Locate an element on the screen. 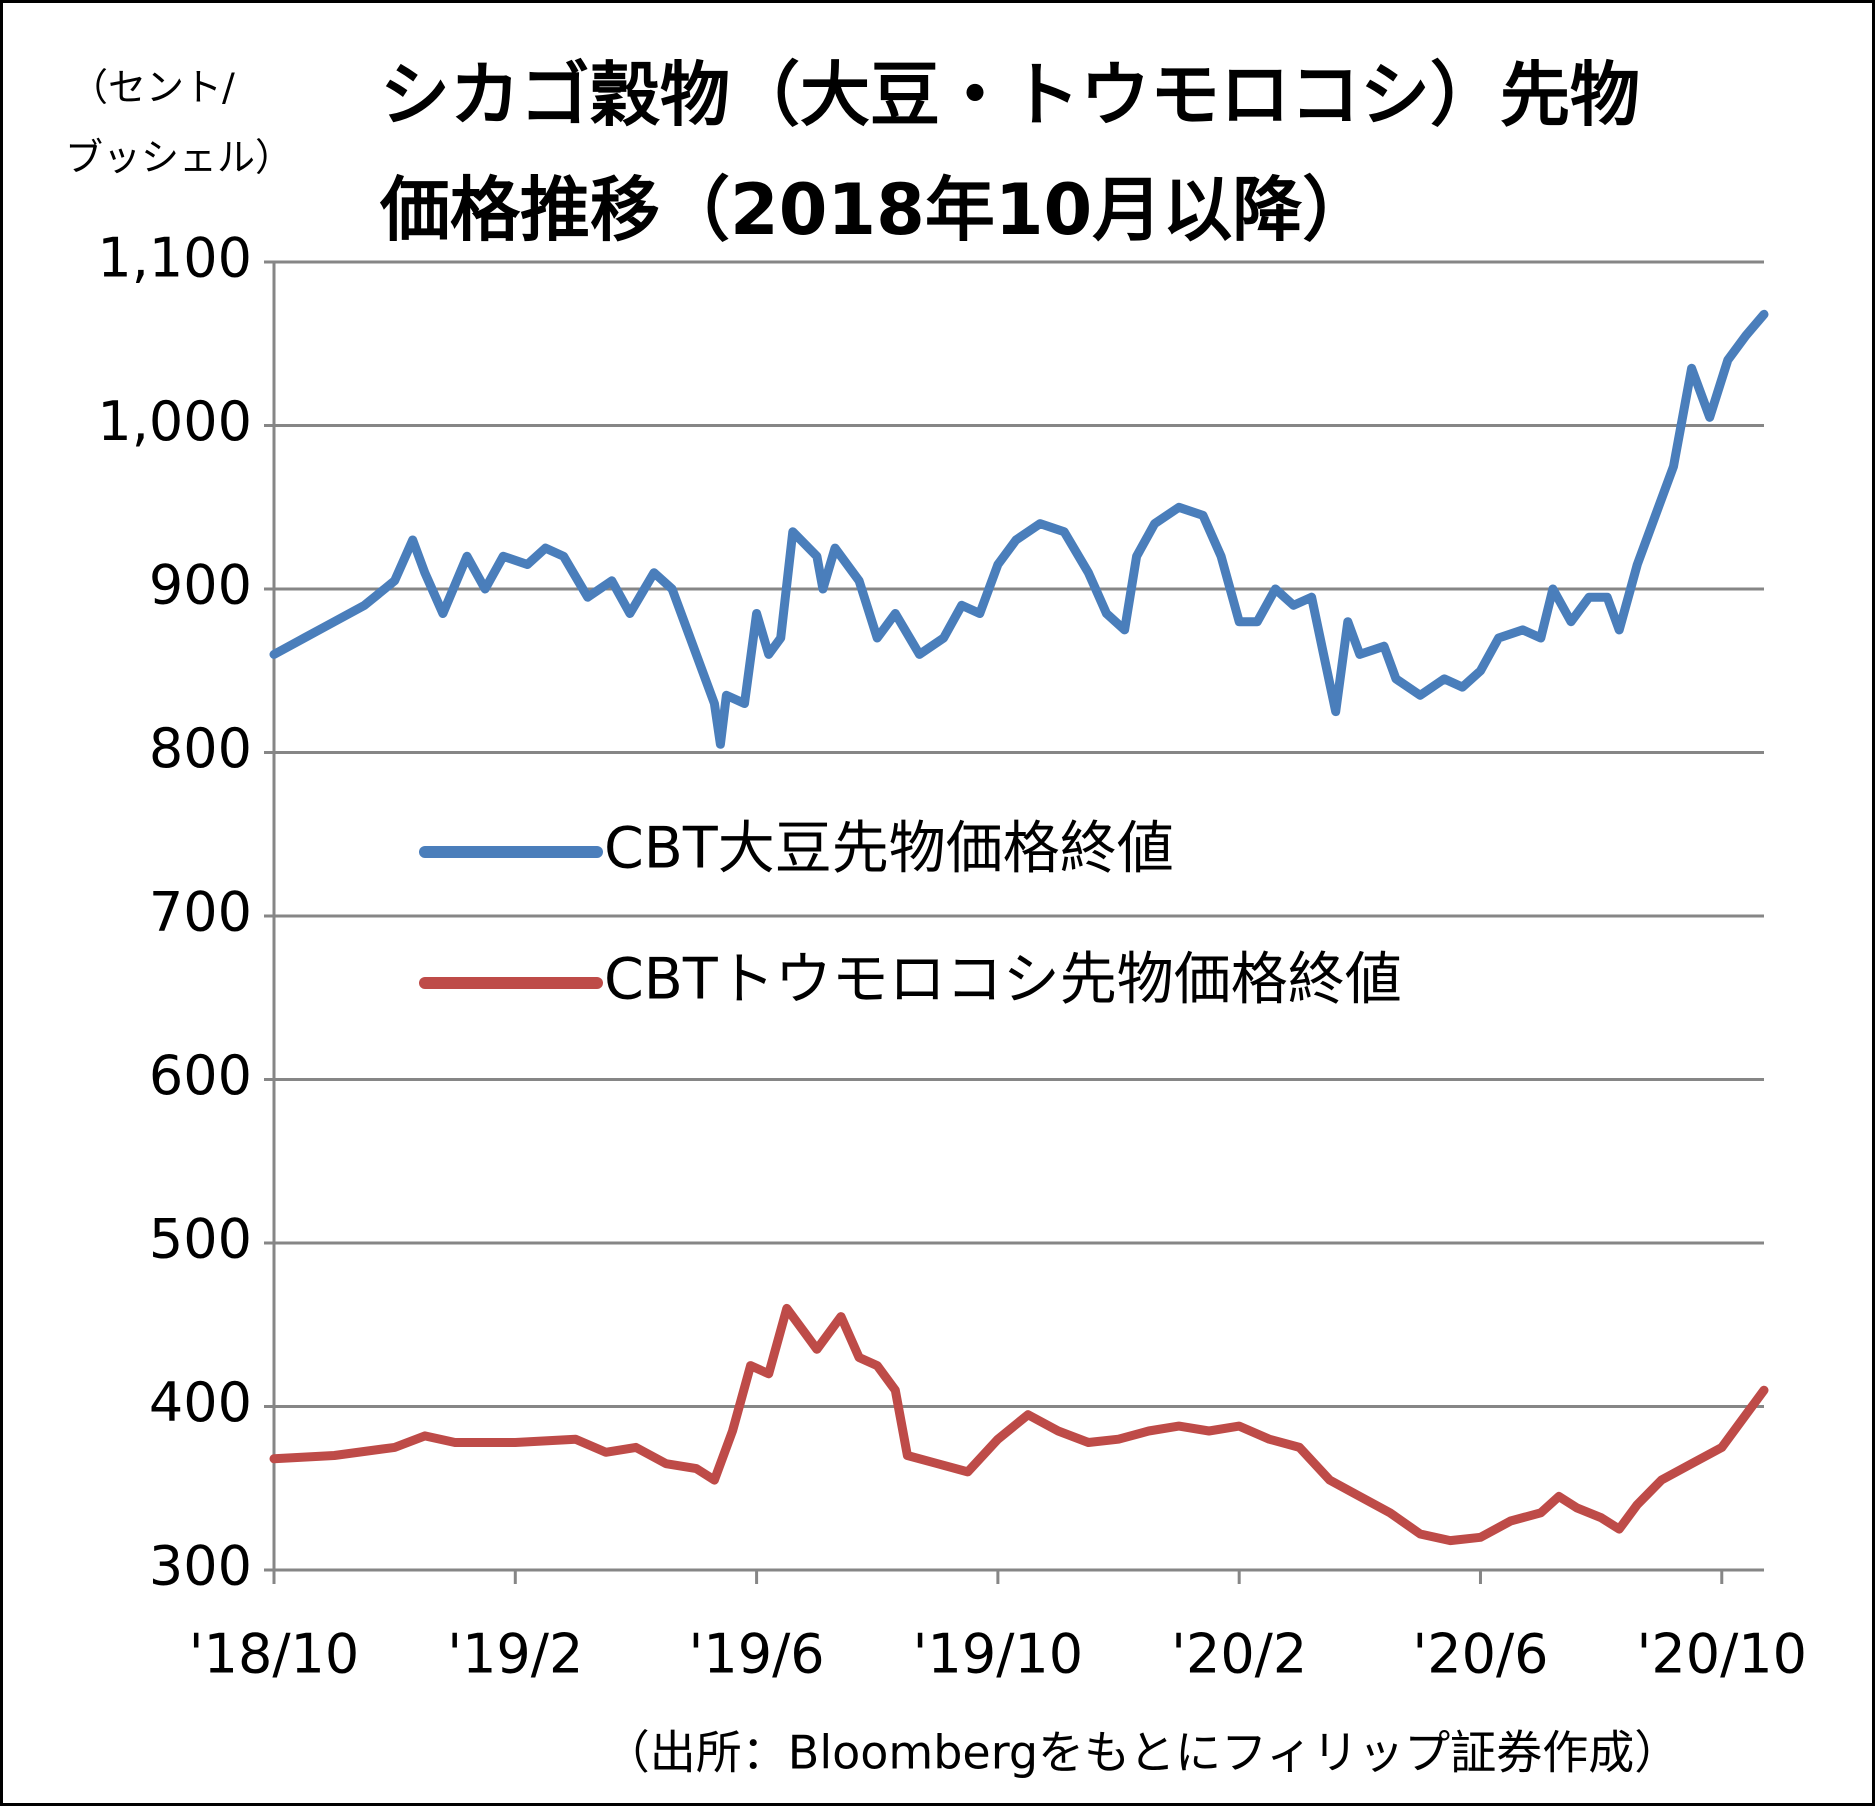 The width and height of the screenshot is (1875, 1806). y-tick-label: 1,000 is located at coordinates (174, 421).